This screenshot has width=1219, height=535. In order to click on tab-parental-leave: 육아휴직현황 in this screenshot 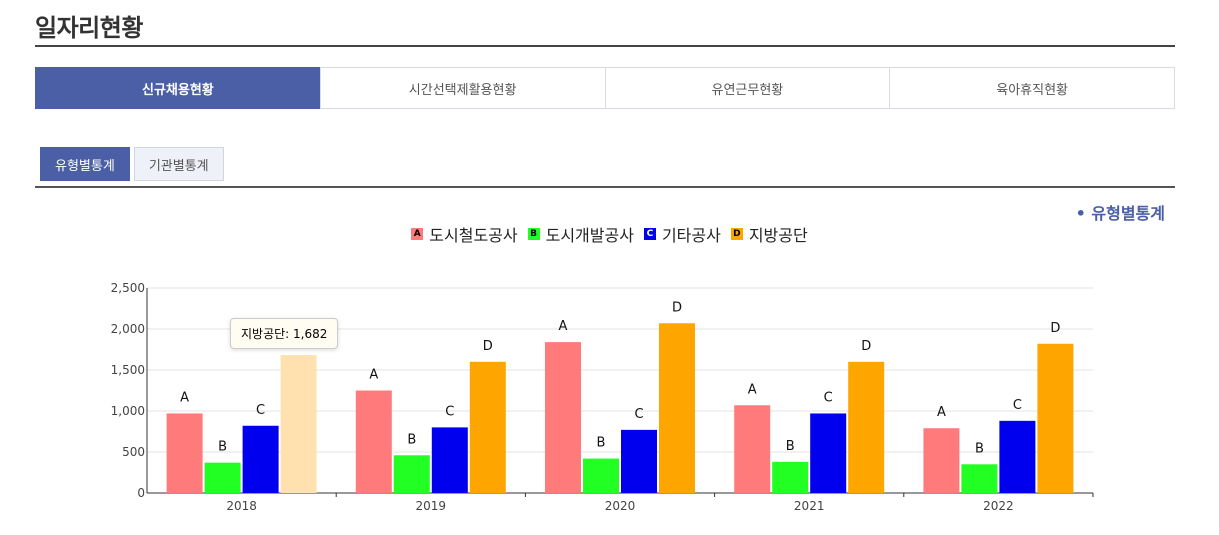, I will do `click(1032, 88)`.